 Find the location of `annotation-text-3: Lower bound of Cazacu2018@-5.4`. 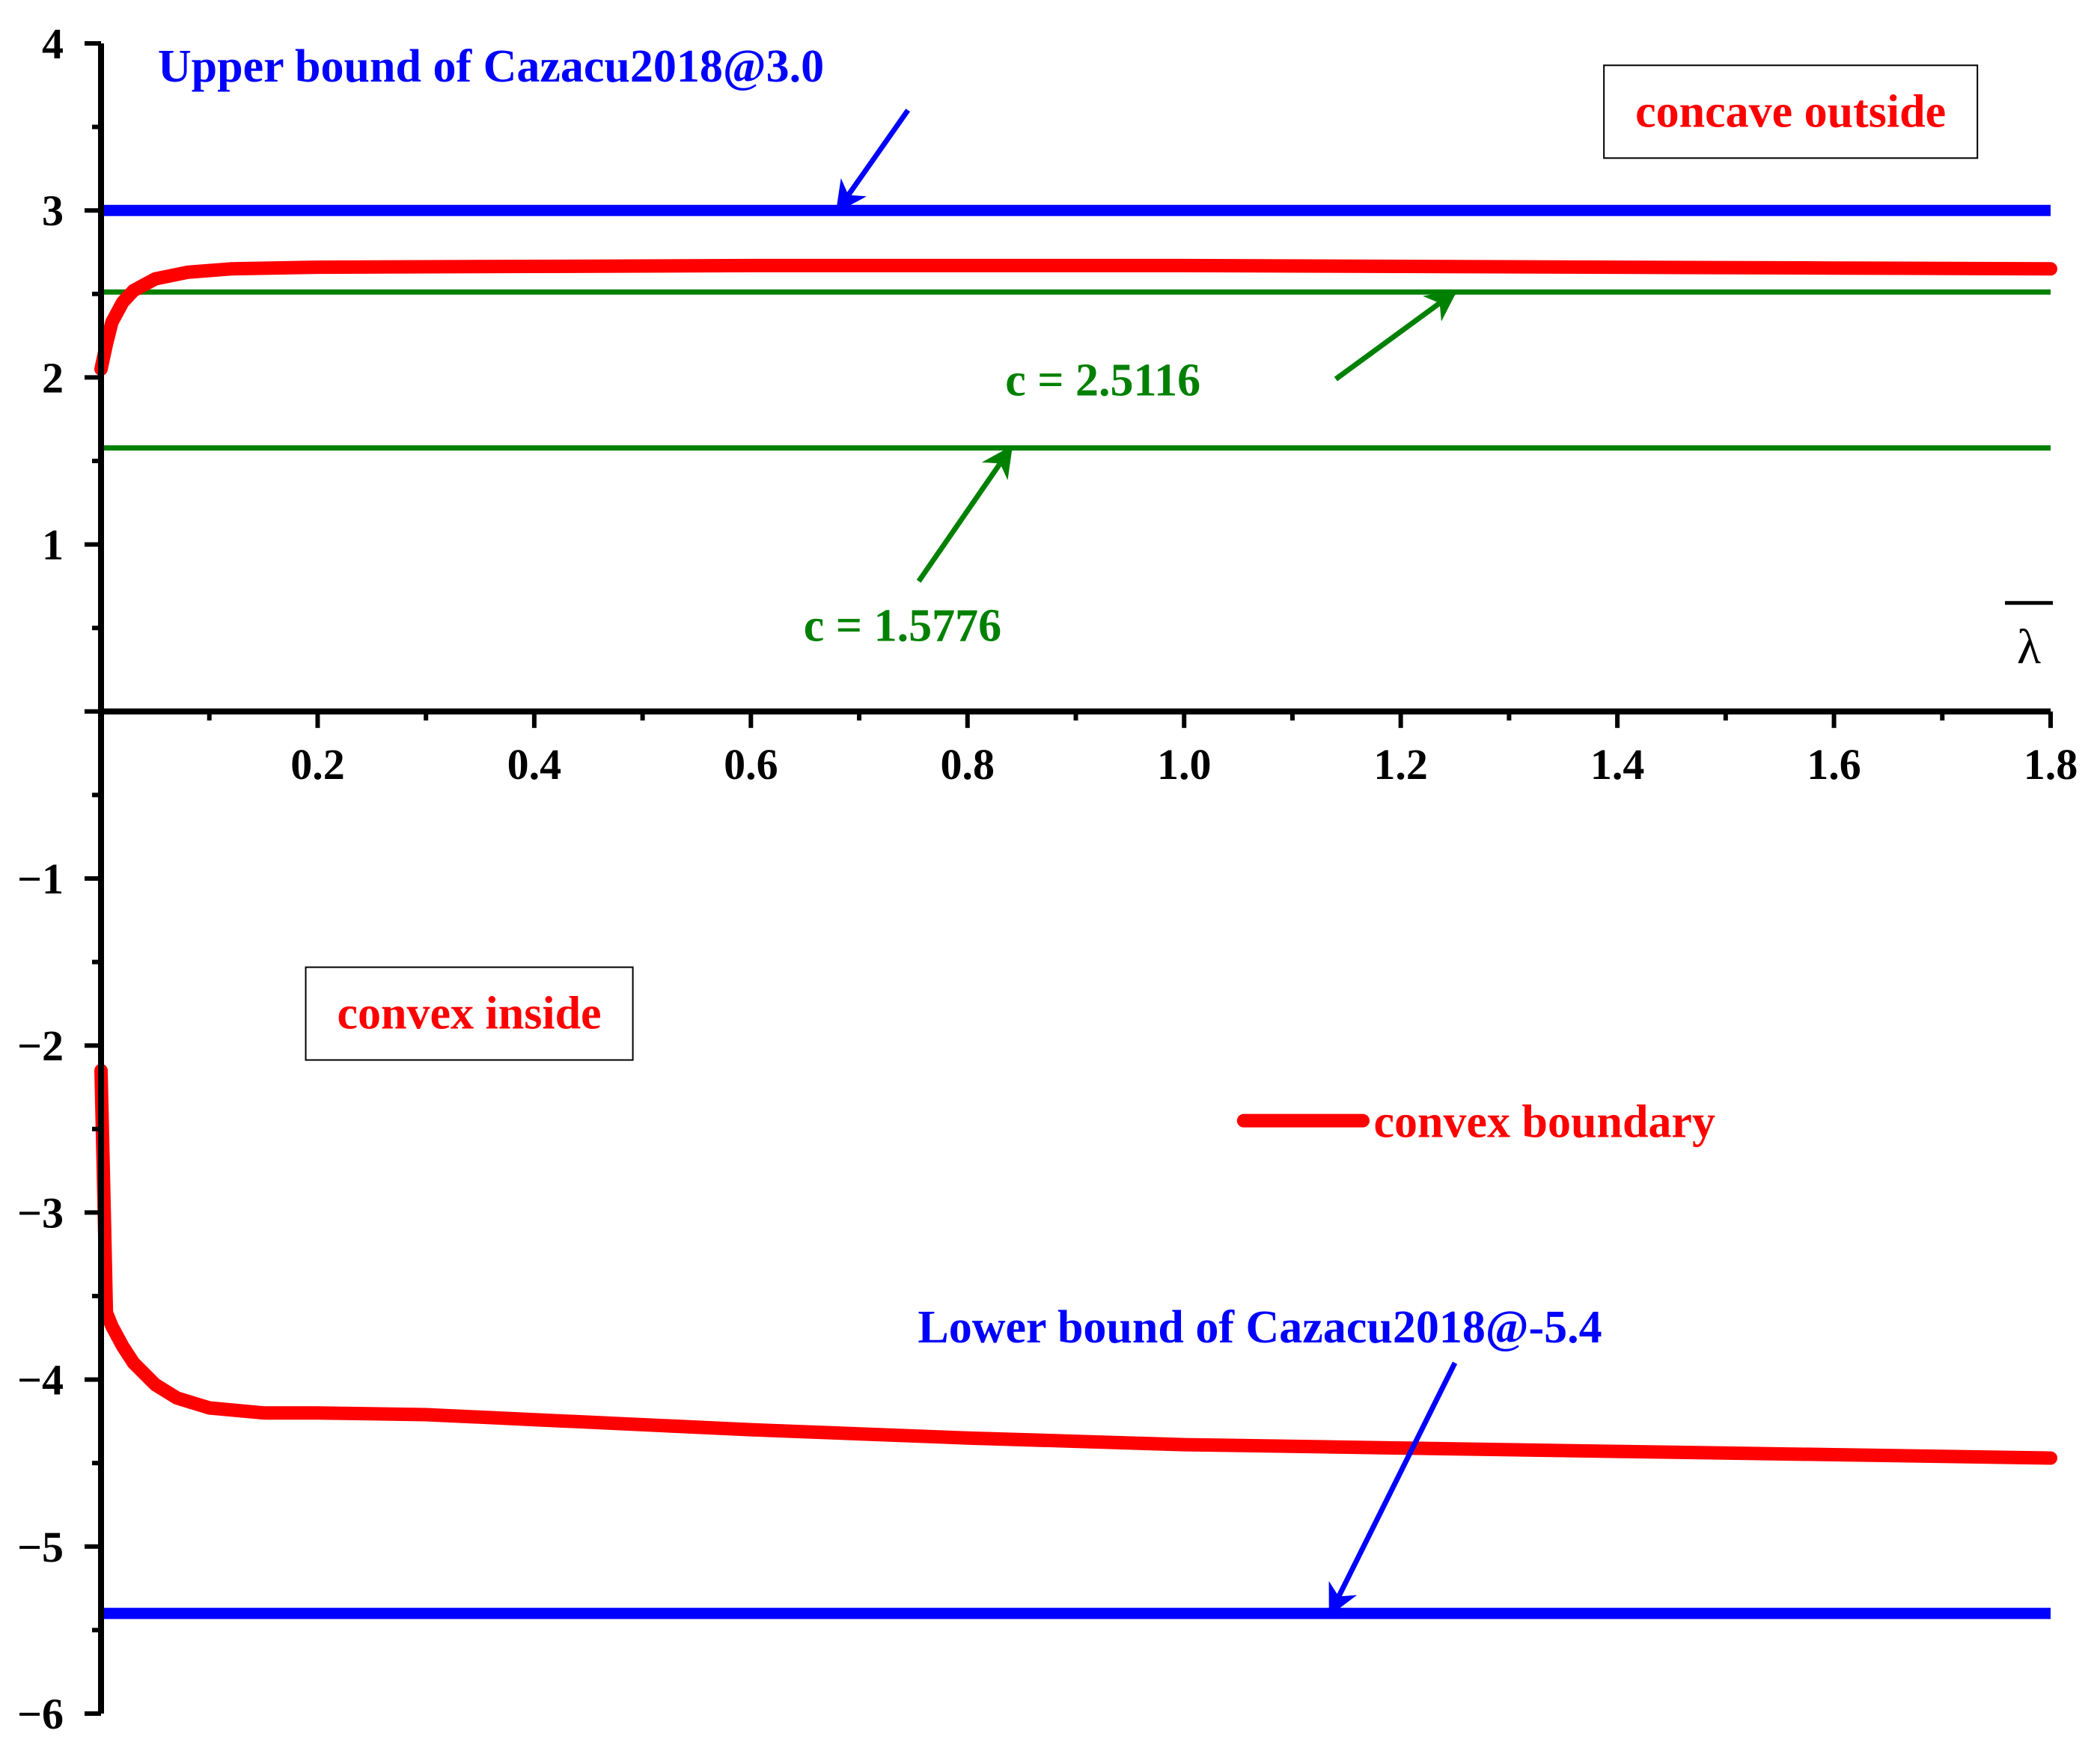

annotation-text-3: Lower bound of Cazacu2018@-5.4 is located at coordinates (1260, 1327).